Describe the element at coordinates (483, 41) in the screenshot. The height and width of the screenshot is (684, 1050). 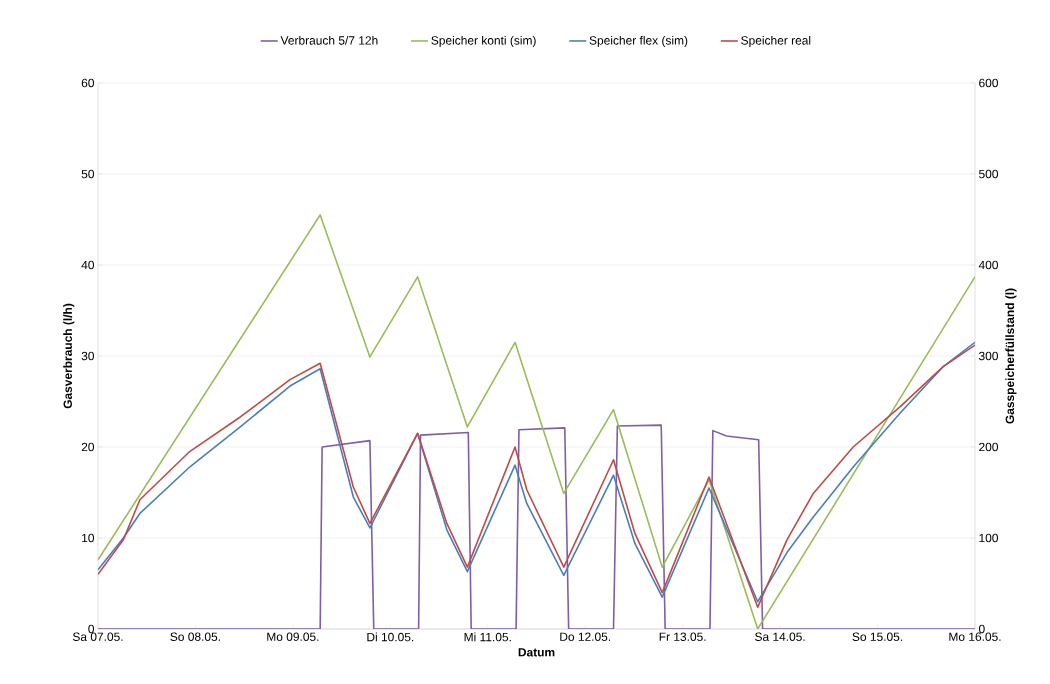
I see `legend-label: Speicher konti (sim)` at that location.